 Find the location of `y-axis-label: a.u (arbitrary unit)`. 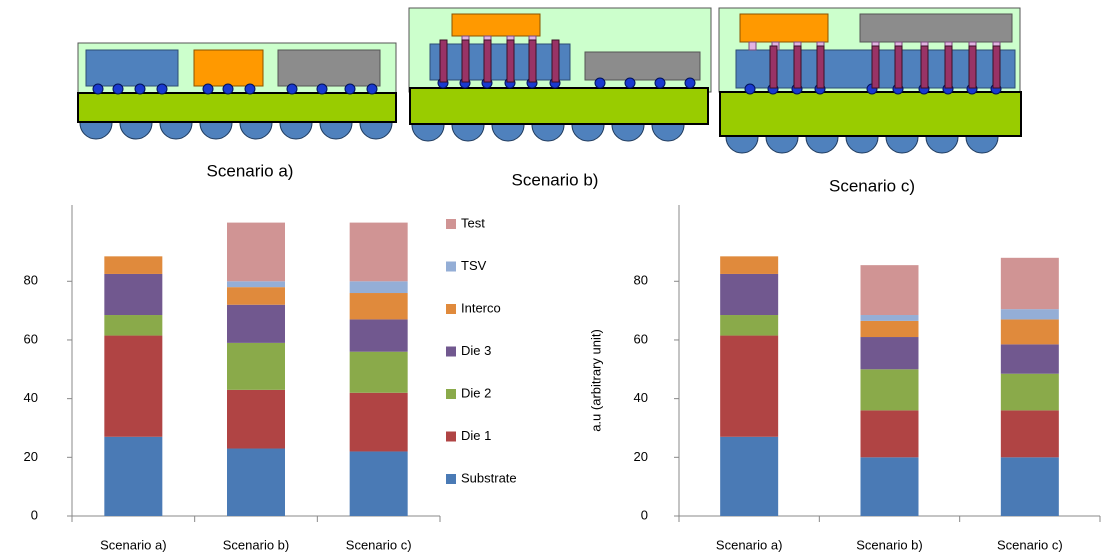

y-axis-label: a.u (arbitrary unit) is located at coordinates (595, 380).